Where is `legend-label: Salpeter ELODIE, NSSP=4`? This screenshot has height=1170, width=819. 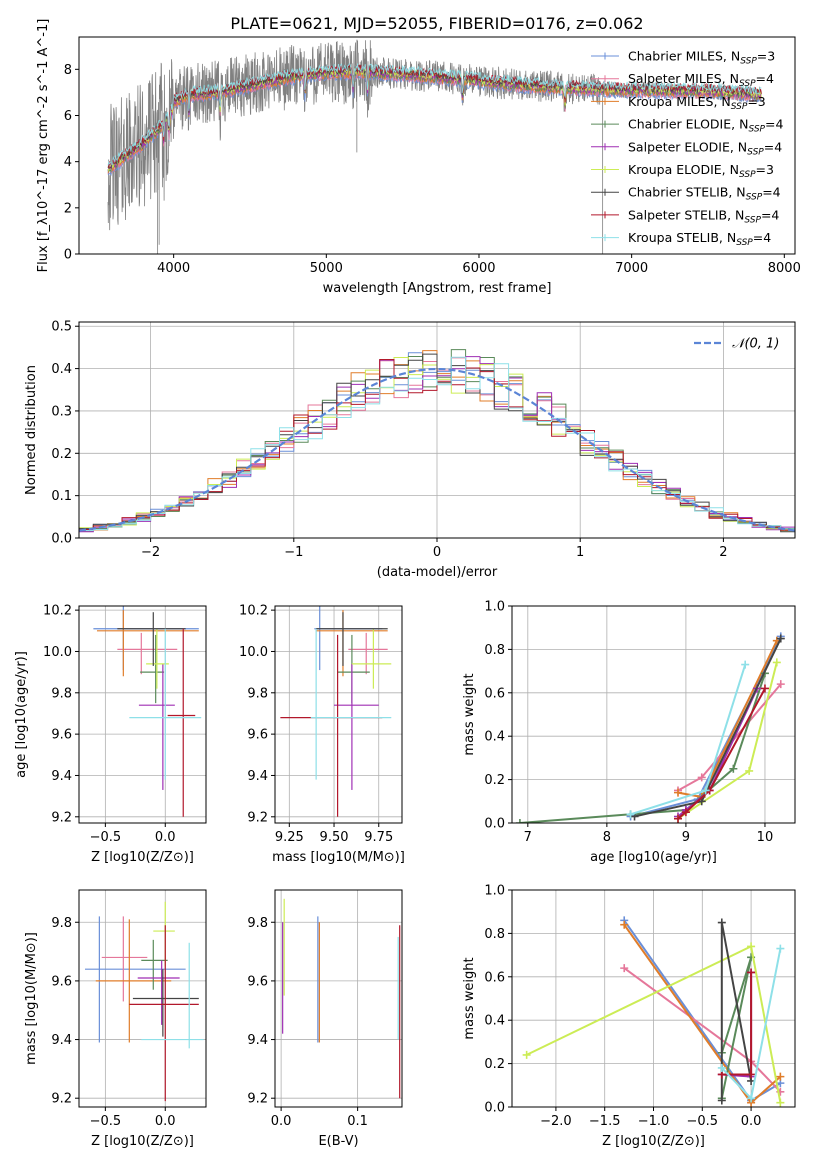
legend-label: Salpeter ELODIE, NSSP=4 is located at coordinates (705, 148).